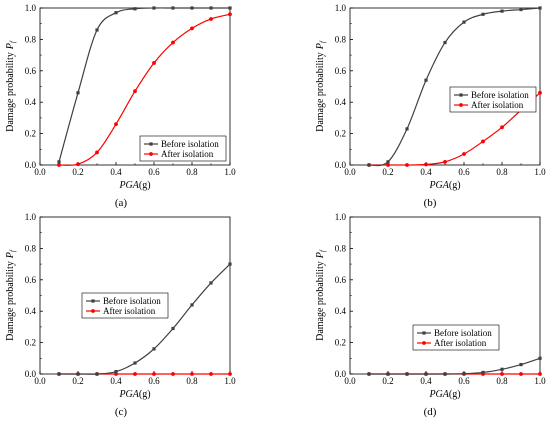  I want to click on legend-label: Before isolation, so click(500, 95).